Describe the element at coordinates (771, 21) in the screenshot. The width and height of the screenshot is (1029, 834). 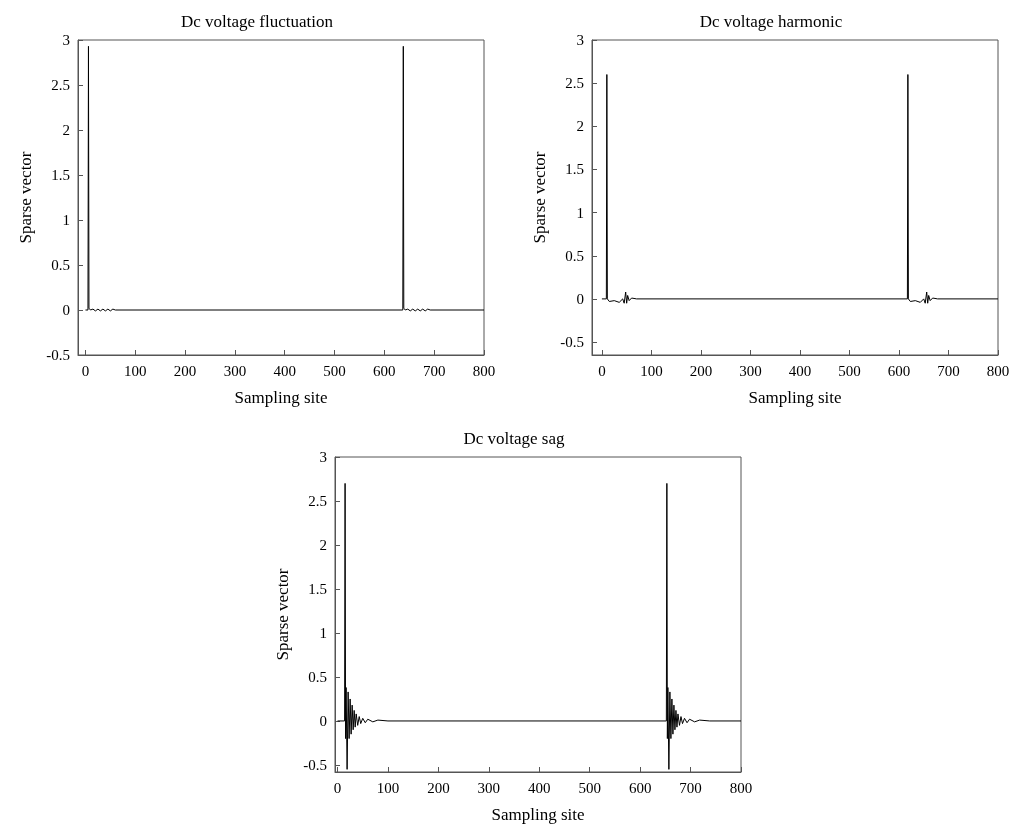
I see `chart-title: Dc voltage harmonic` at that location.